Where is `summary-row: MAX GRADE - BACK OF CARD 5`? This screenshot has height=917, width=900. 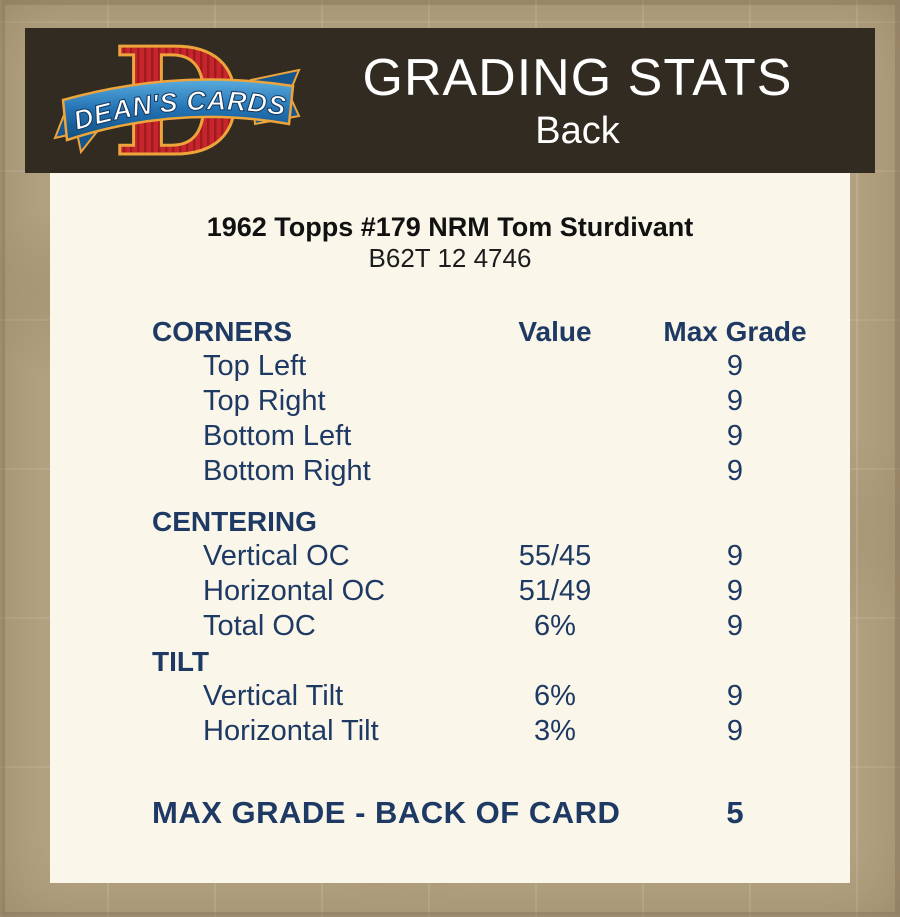
summary-row: MAX GRADE - BACK OF CARD 5 is located at coordinates (450, 813).